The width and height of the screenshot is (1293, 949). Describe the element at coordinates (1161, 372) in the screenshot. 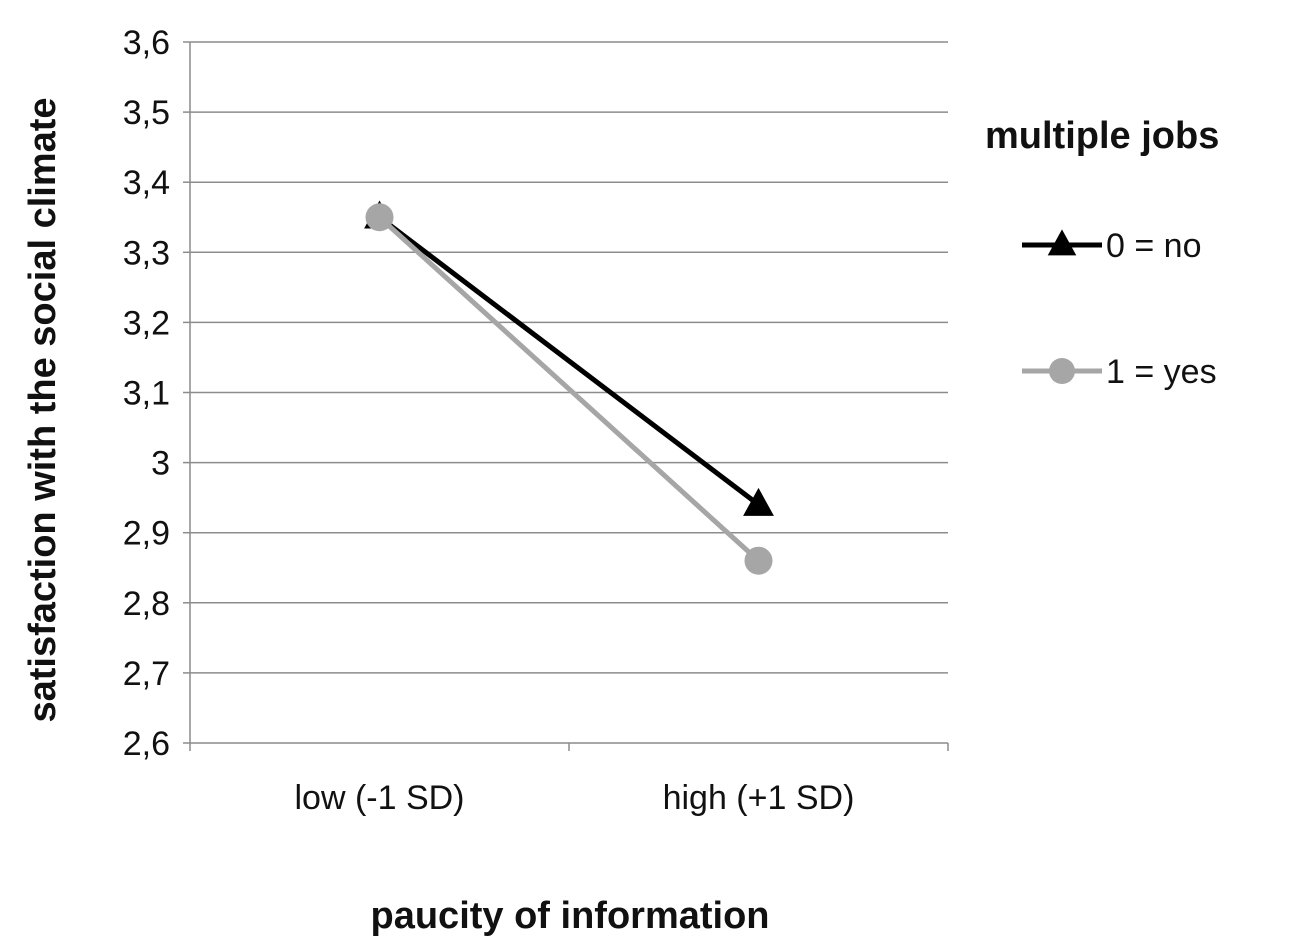

I see `legend-label: 1 = yes` at that location.